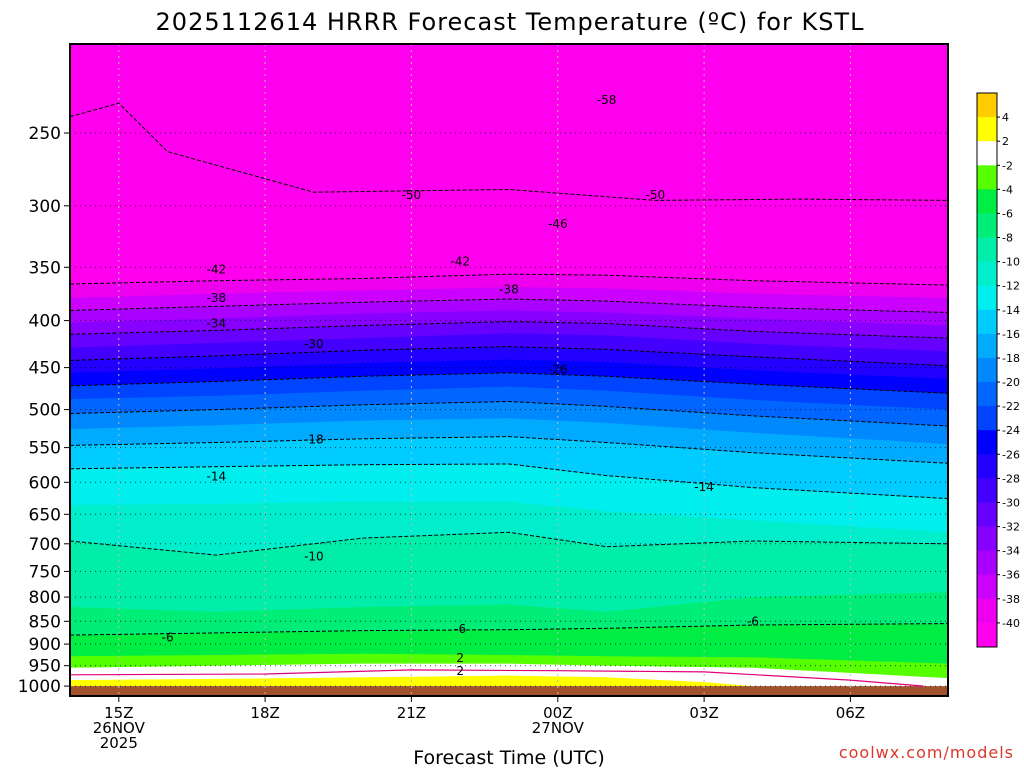 This screenshot has height=768, width=1024. I want to click on colorbar-label: -38, so click(1011, 599).